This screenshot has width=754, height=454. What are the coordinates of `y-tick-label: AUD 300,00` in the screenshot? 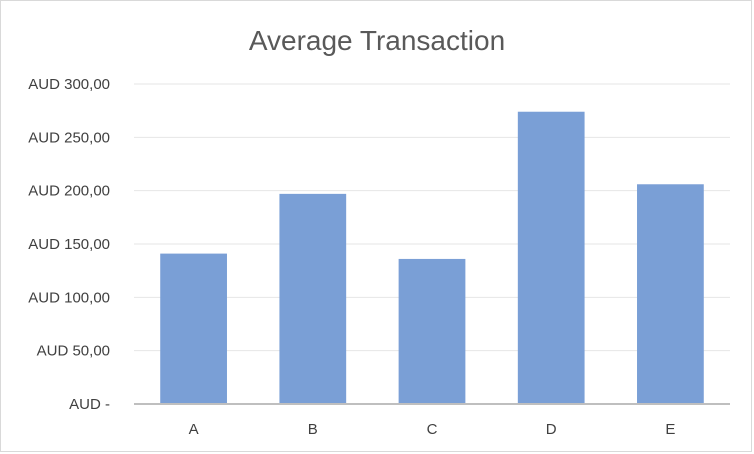 It's located at (69, 84).